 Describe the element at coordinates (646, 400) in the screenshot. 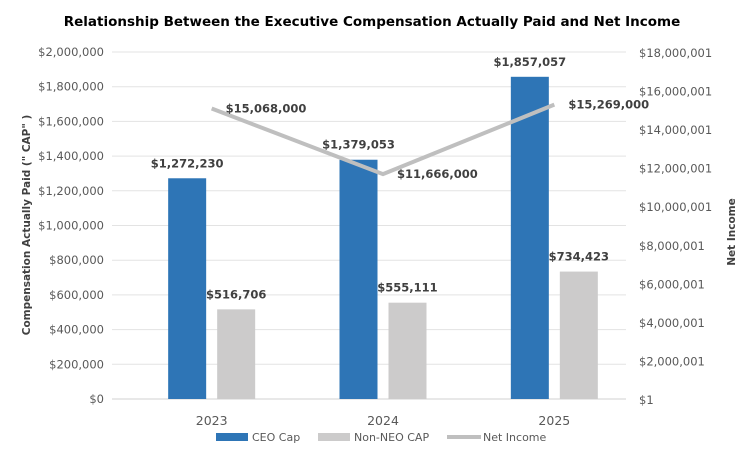

I see `right-axis-tick-label: $1` at that location.